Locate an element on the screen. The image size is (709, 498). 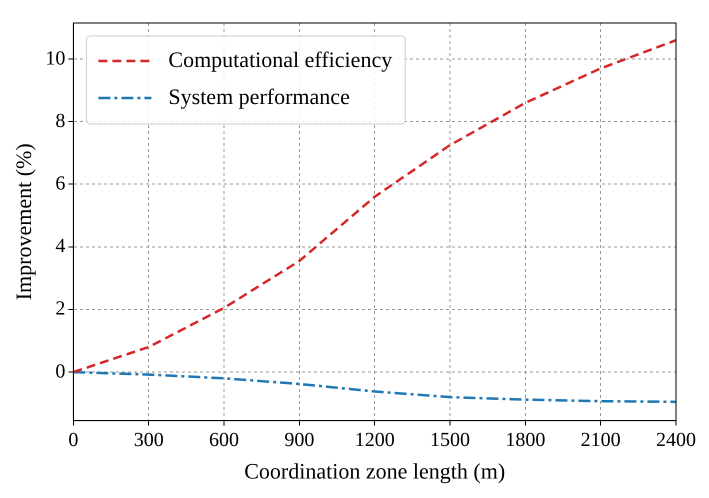
legend-label: System performance is located at coordinates (259, 96).